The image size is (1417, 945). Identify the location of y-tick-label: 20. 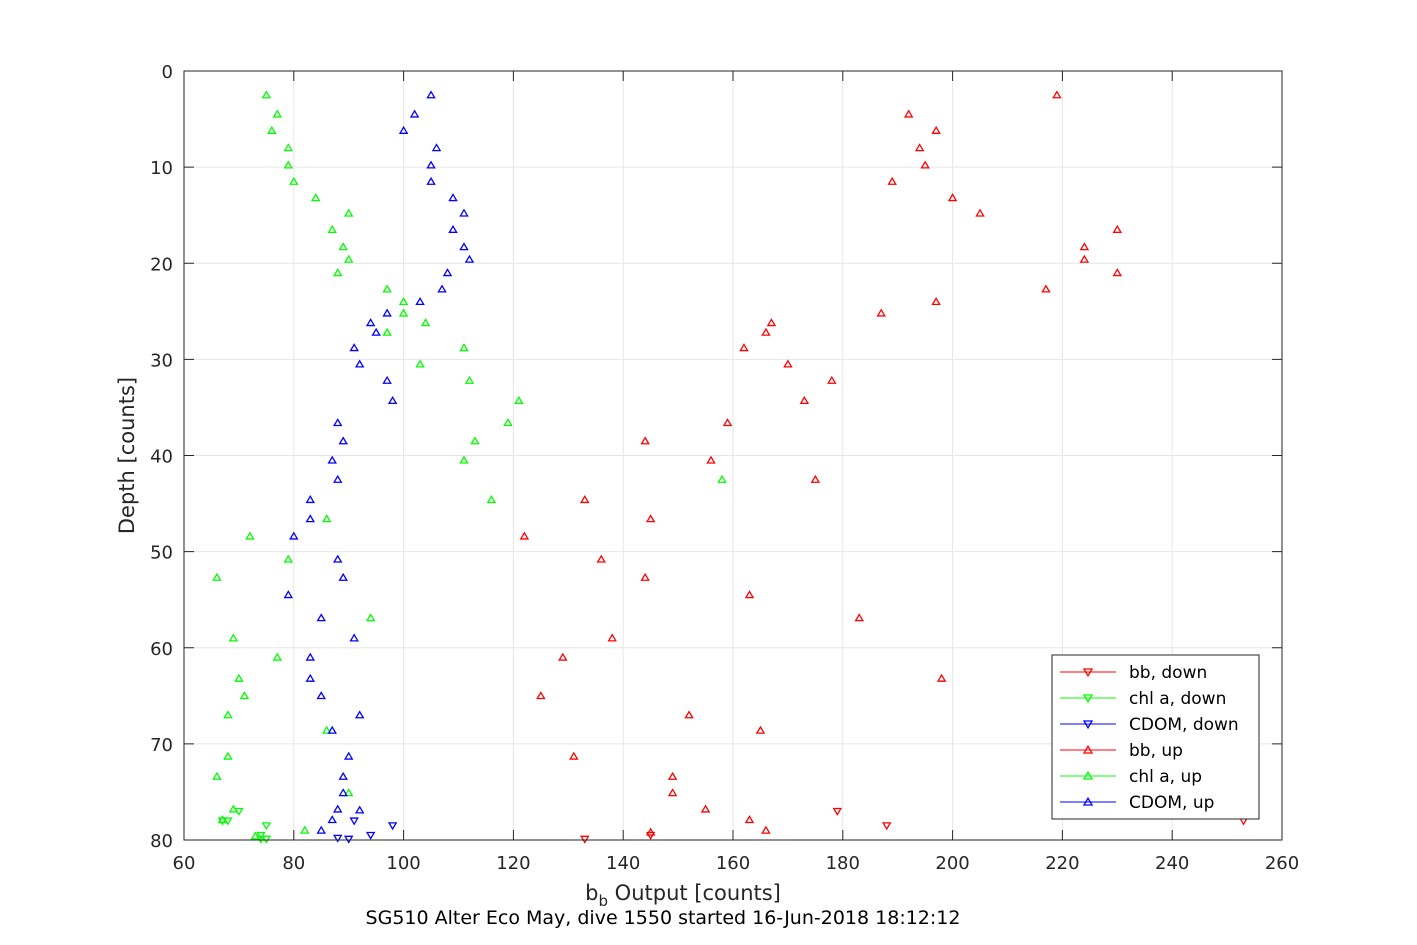
(161, 264).